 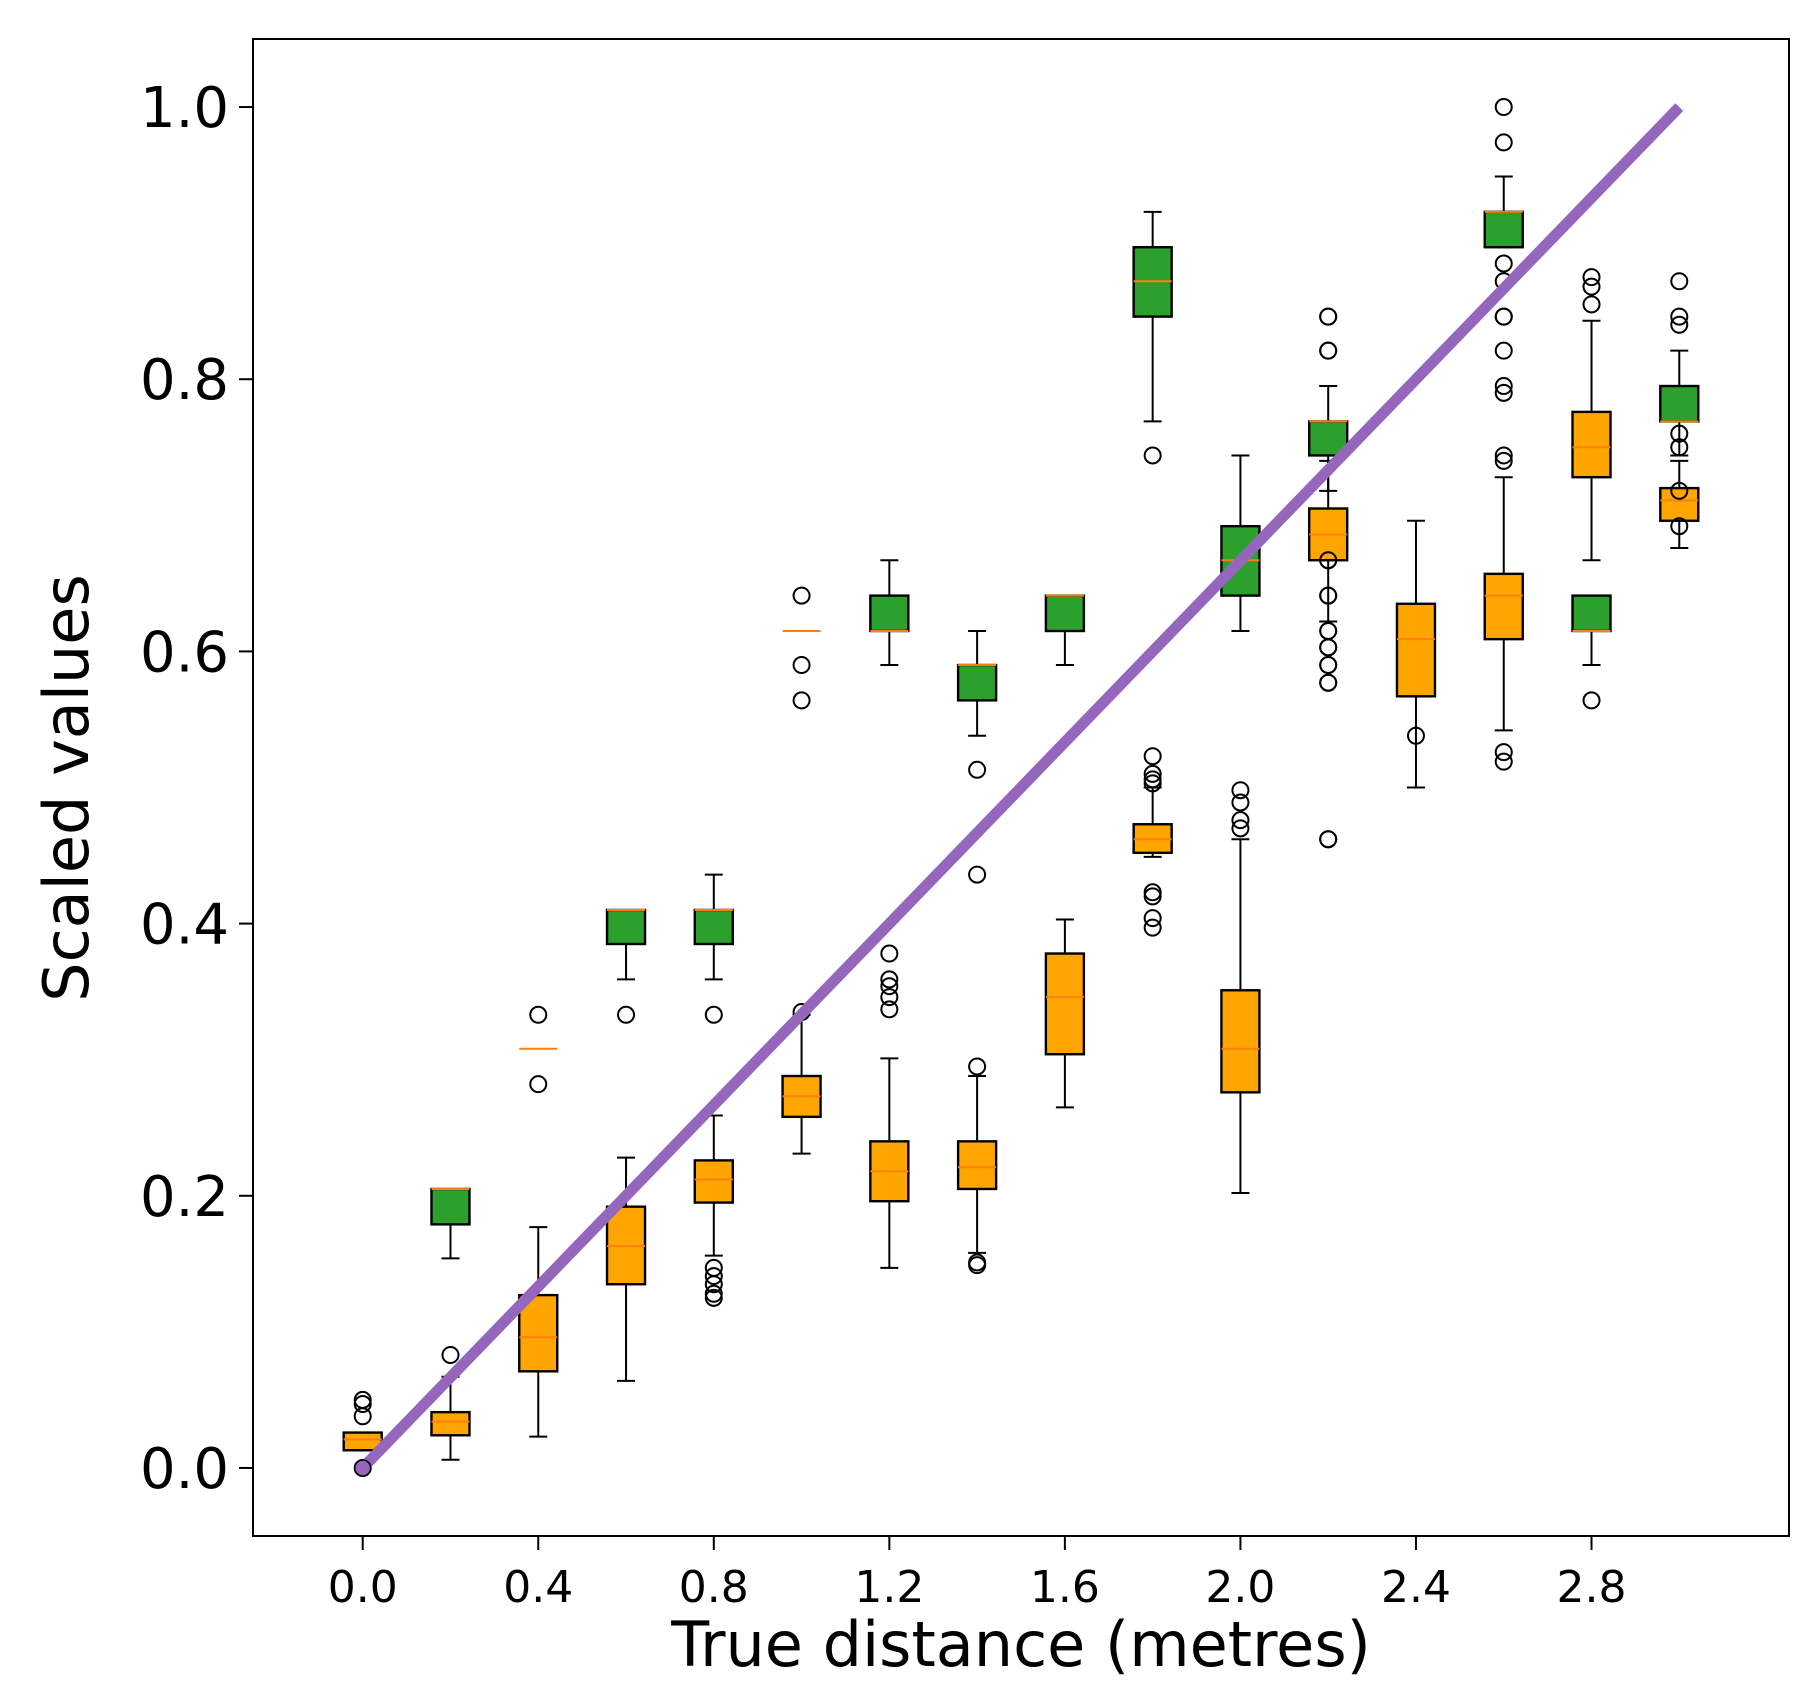 What do you see at coordinates (184, 652) in the screenshot?
I see `y-tick-label: 0.6` at bounding box center [184, 652].